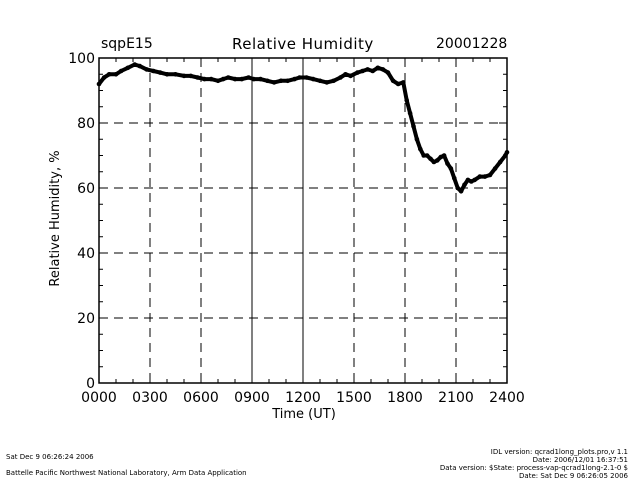  Describe the element at coordinates (55, 218) in the screenshot. I see `y-axis-label: Relative Humidity, %` at that location.